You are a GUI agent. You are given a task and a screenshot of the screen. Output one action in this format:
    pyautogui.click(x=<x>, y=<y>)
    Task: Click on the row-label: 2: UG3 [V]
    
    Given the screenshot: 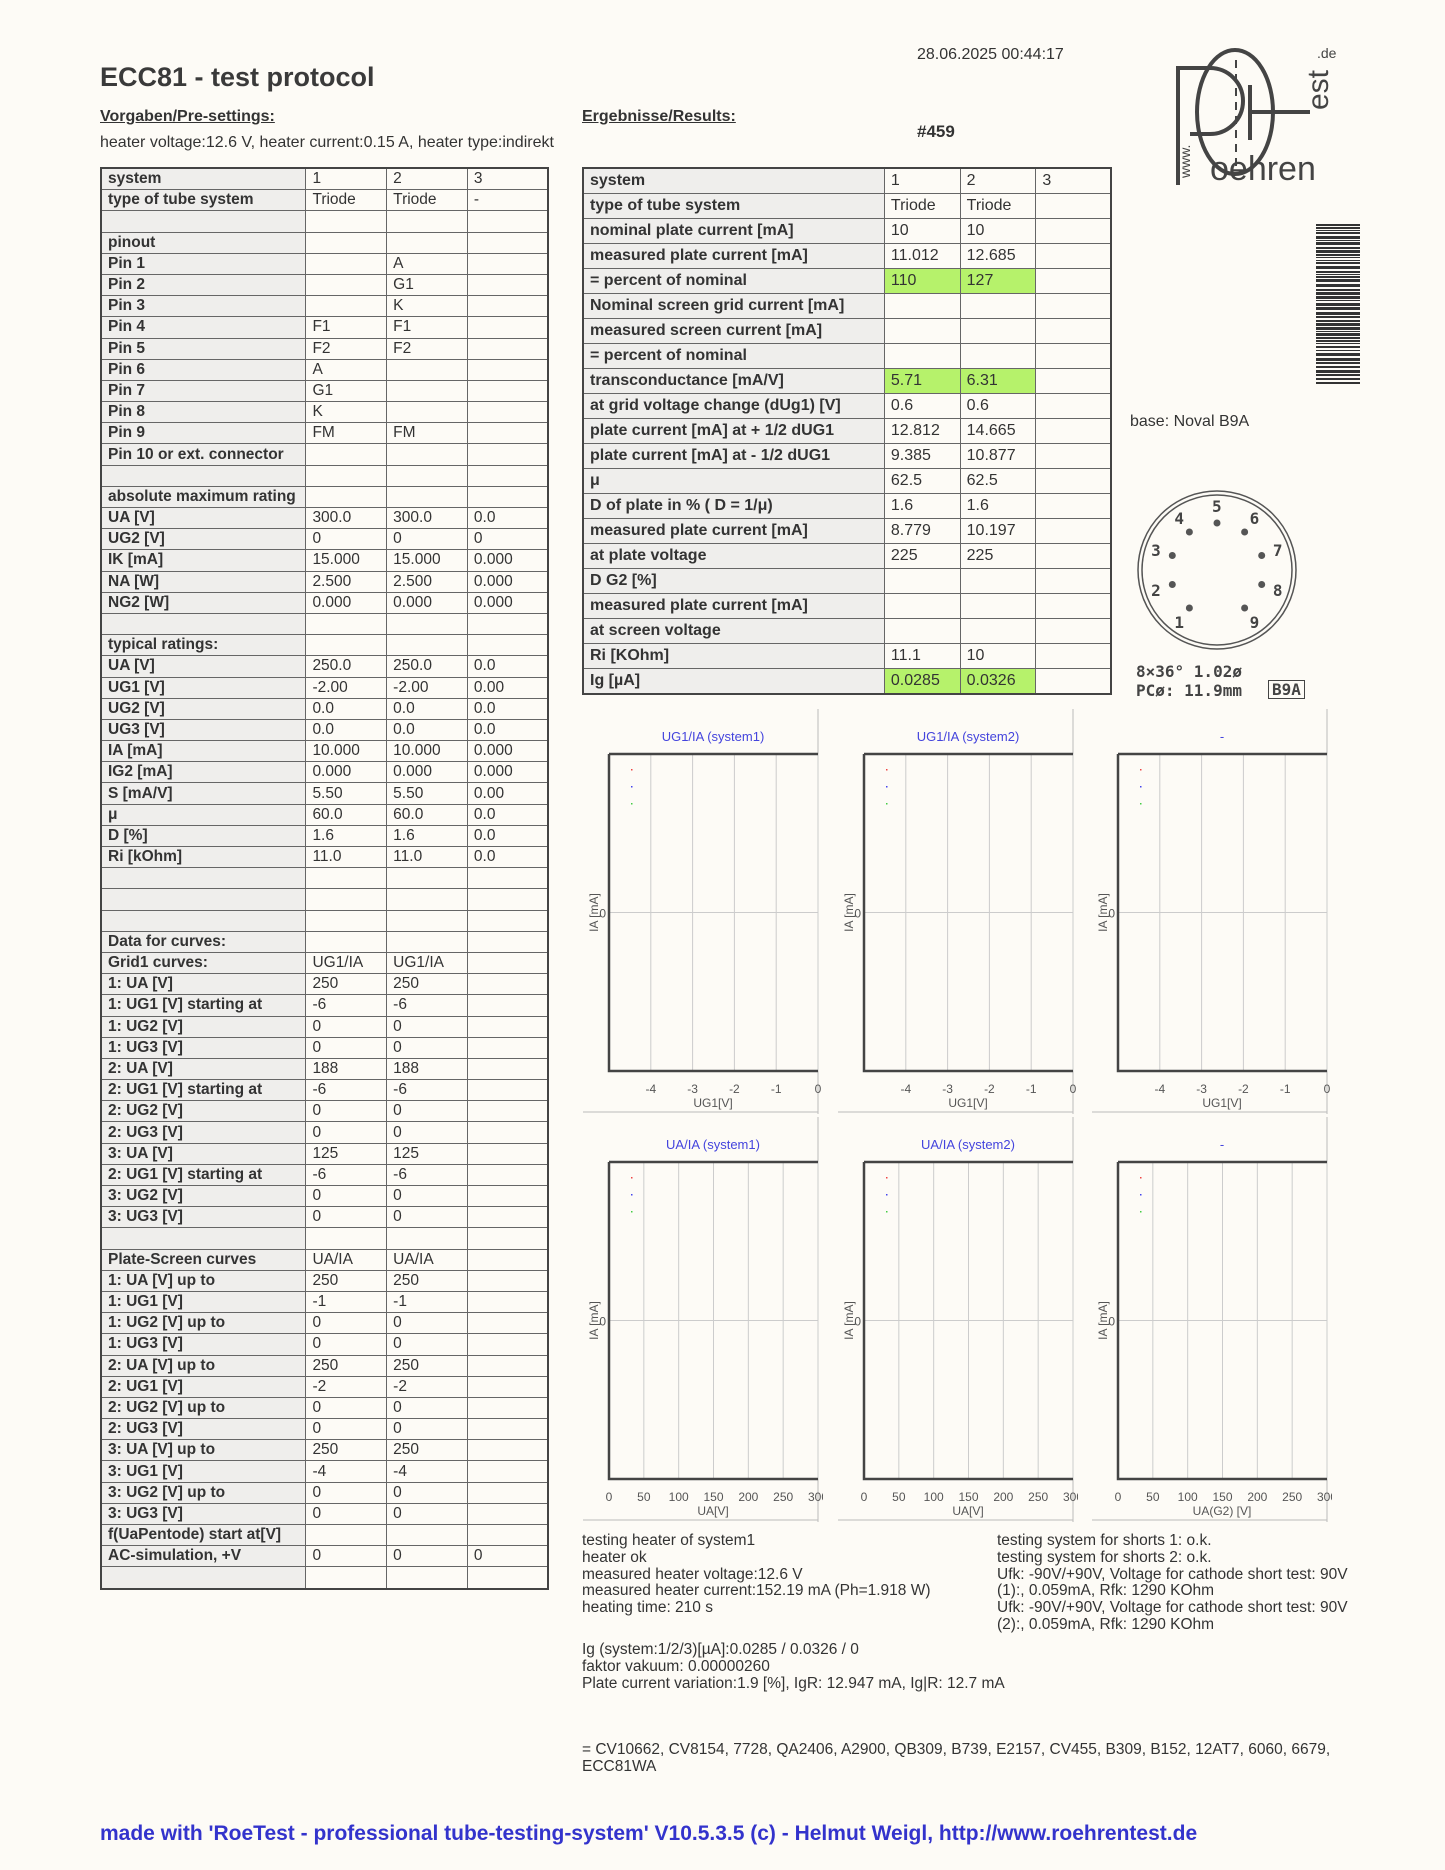 What is the action you would take?
    pyautogui.click(x=203, y=1429)
    